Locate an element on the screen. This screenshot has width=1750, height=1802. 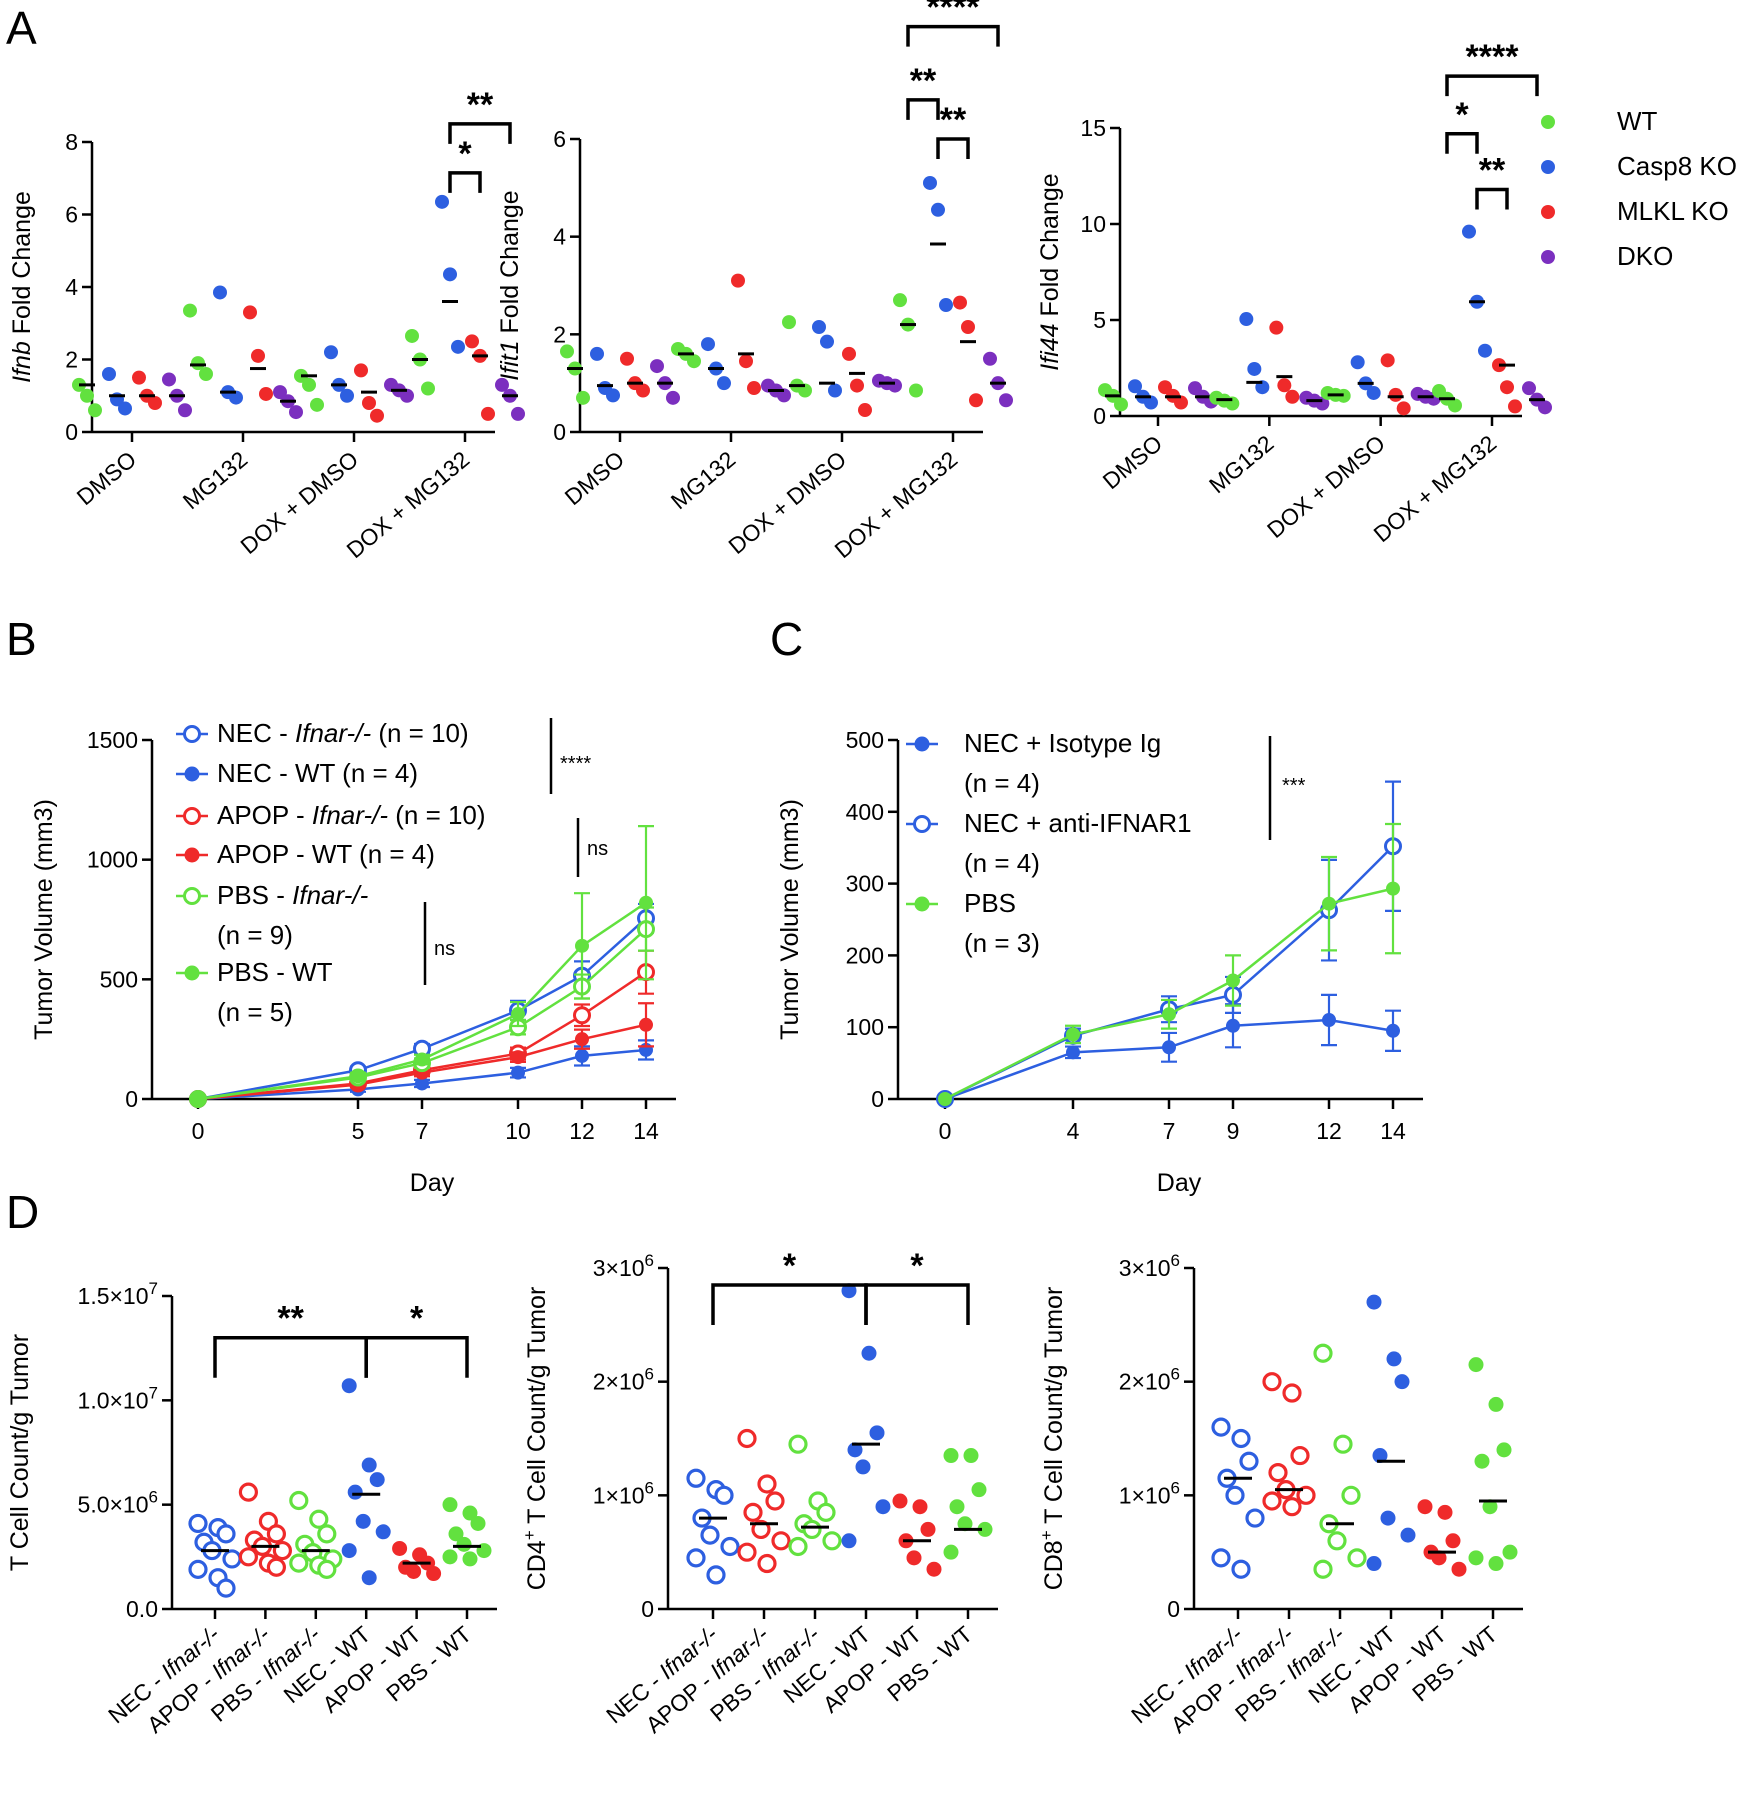
significance-label: **** is located at coordinates (954, 13).